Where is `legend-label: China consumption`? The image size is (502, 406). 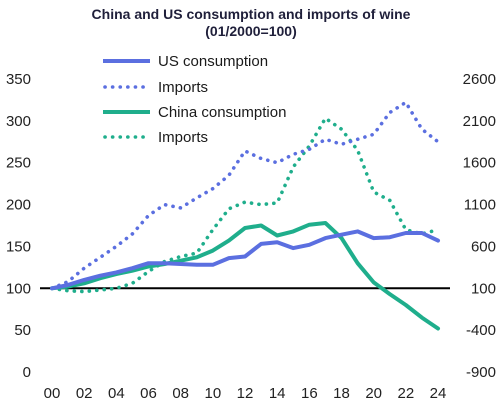
legend-label: China consumption is located at coordinates (222, 112).